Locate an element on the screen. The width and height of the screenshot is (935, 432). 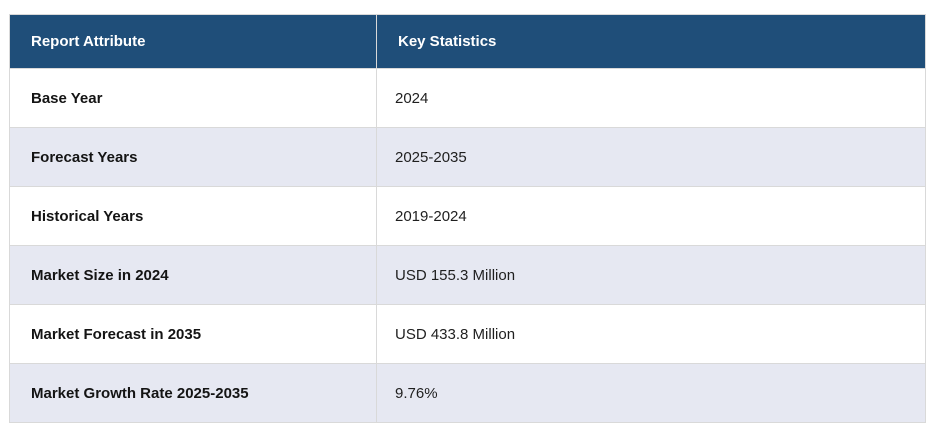
row-attribute-label: Base Year is located at coordinates (193, 98).